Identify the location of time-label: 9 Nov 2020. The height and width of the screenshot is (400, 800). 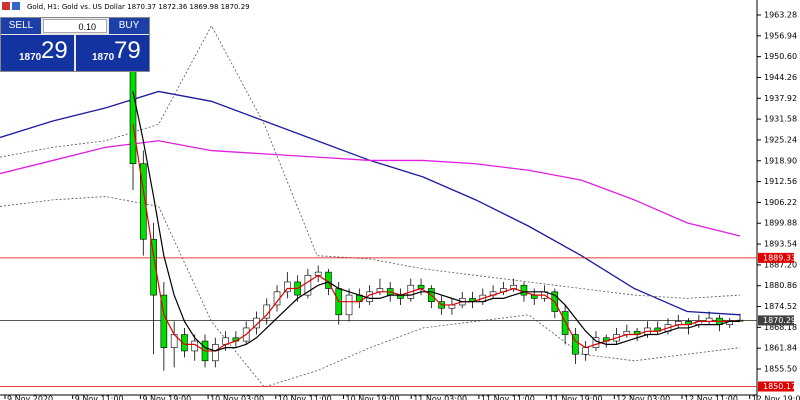
(30, 397).